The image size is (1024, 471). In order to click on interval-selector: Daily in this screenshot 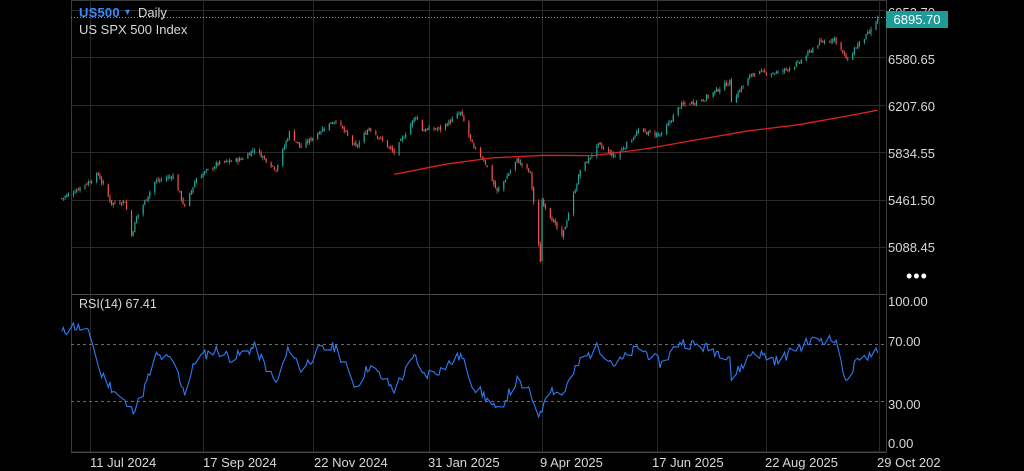, I will do `click(152, 12)`.